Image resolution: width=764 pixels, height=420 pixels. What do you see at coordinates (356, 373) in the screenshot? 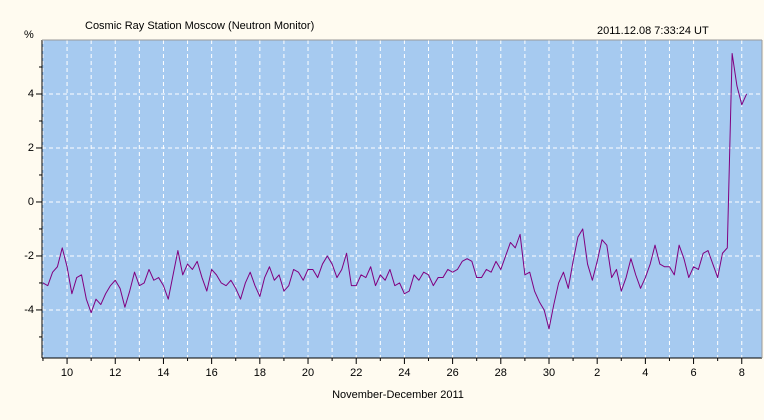
I see `x-tick-label: 22` at bounding box center [356, 373].